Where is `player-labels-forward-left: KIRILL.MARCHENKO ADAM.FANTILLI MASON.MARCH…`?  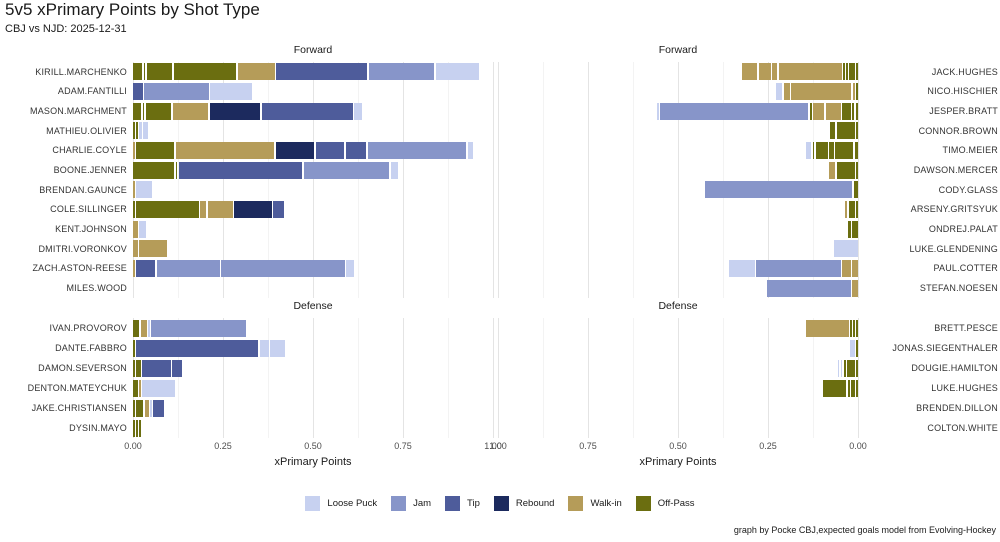
player-labels-forward-left: KIRILL.MARCHENKO ADAM.FANTILLI MASON.MARCH… is located at coordinates (63, 180).